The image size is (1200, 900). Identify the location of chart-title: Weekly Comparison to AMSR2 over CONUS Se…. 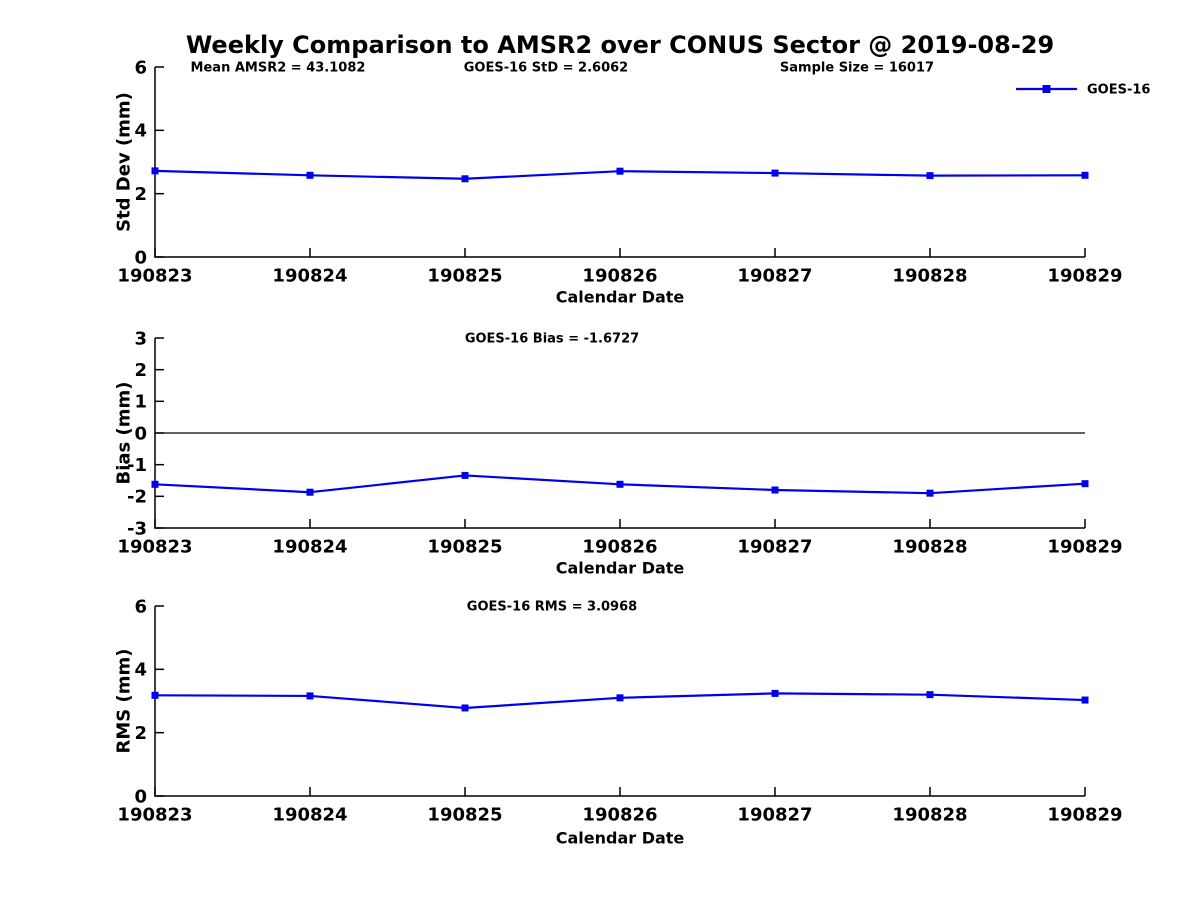
(620, 45).